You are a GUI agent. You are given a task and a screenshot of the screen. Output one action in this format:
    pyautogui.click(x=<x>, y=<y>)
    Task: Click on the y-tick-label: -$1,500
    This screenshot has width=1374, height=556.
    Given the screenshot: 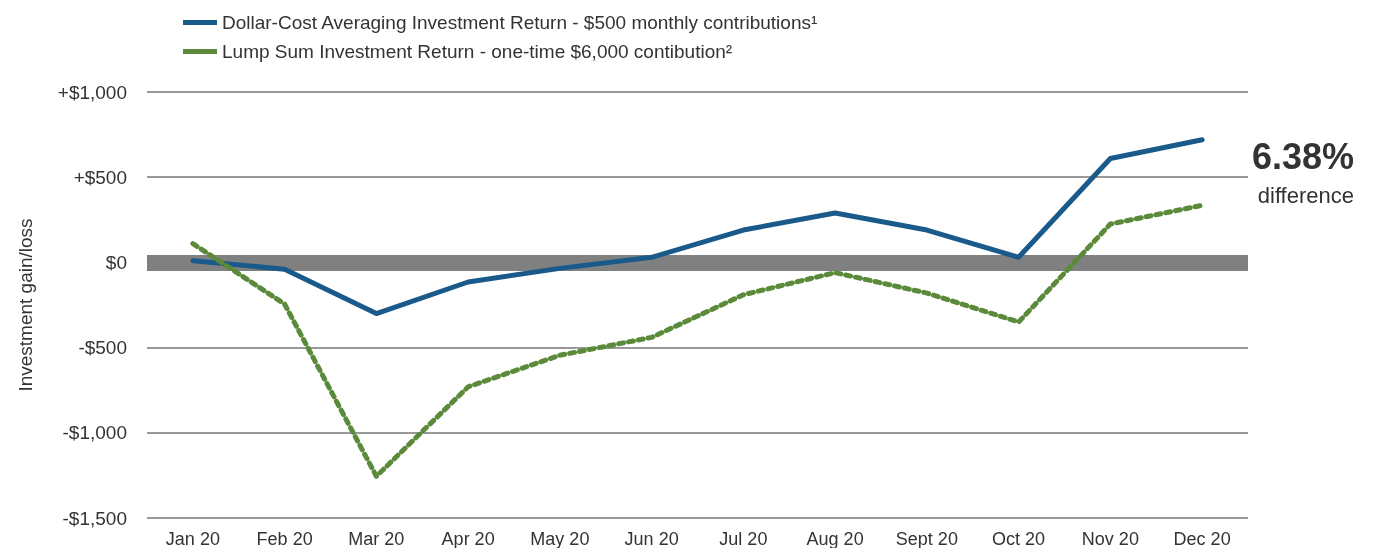 What is the action you would take?
    pyautogui.click(x=94, y=518)
    